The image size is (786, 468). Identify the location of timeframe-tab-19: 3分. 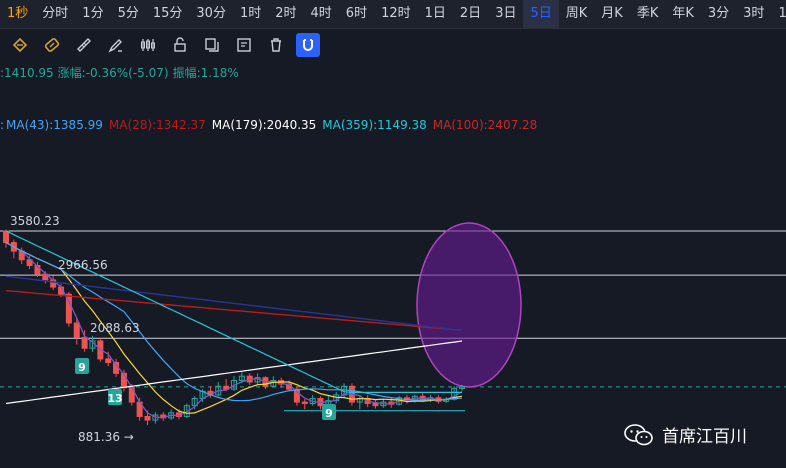
(718, 13).